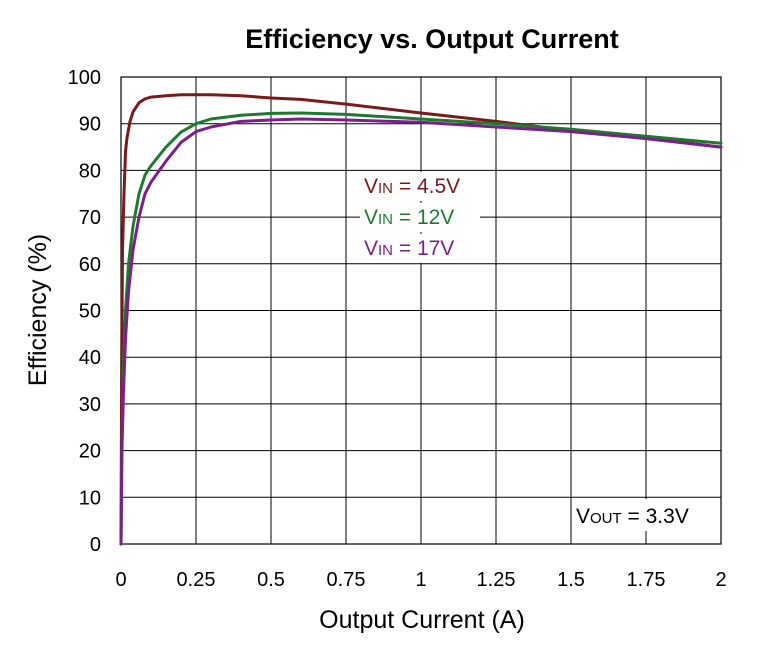 The height and width of the screenshot is (649, 769). What do you see at coordinates (84, 78) in the screenshot?
I see `y-tick-label: 100` at bounding box center [84, 78].